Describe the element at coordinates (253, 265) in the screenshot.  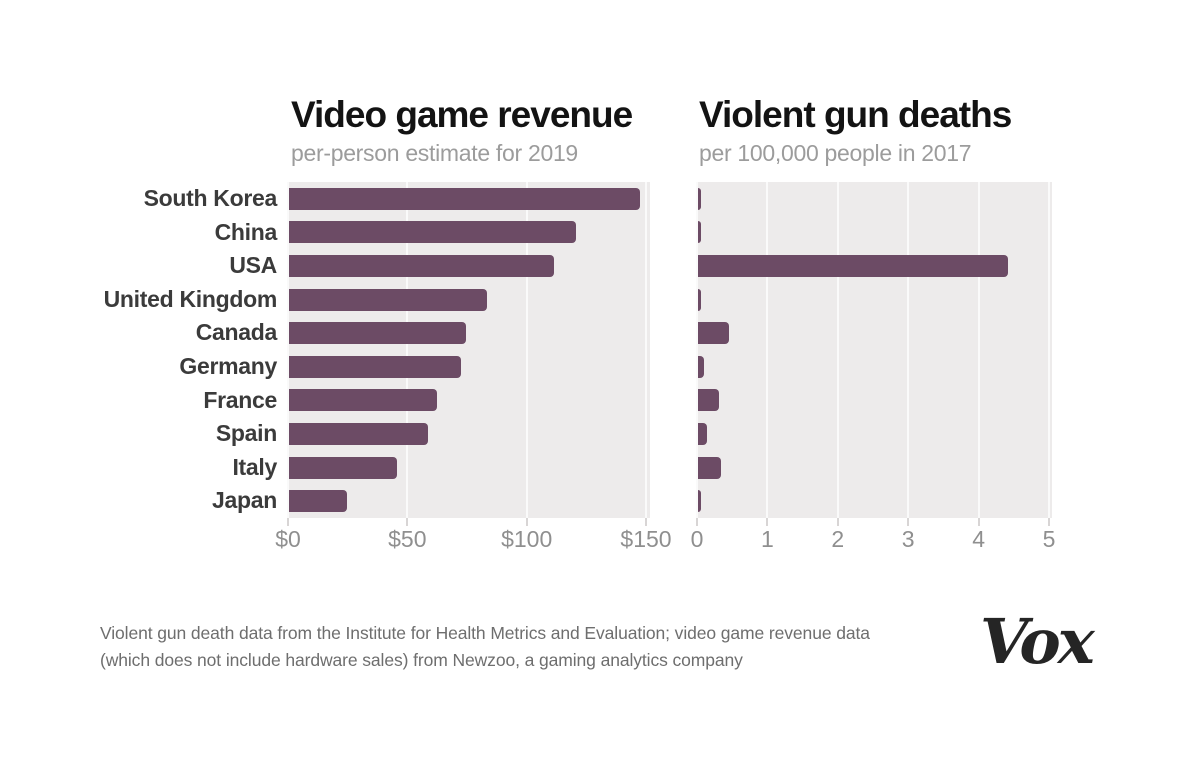
I see `category-label-usa: USA` at that location.